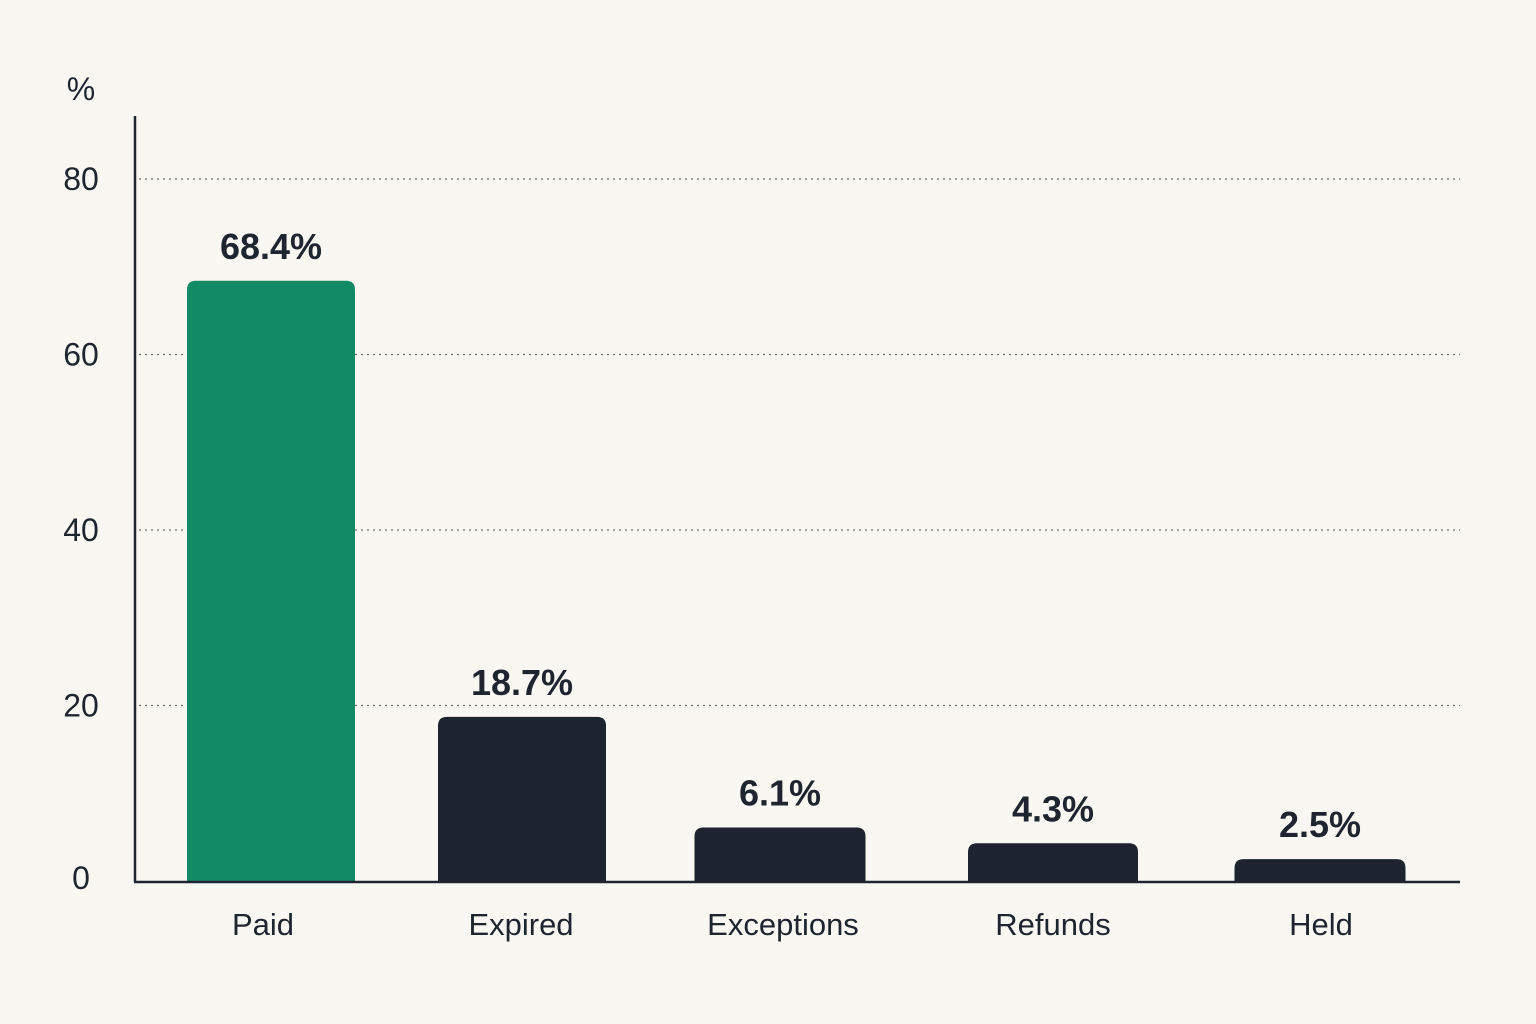  Describe the element at coordinates (271, 581) in the screenshot. I see `bar-paid` at that location.